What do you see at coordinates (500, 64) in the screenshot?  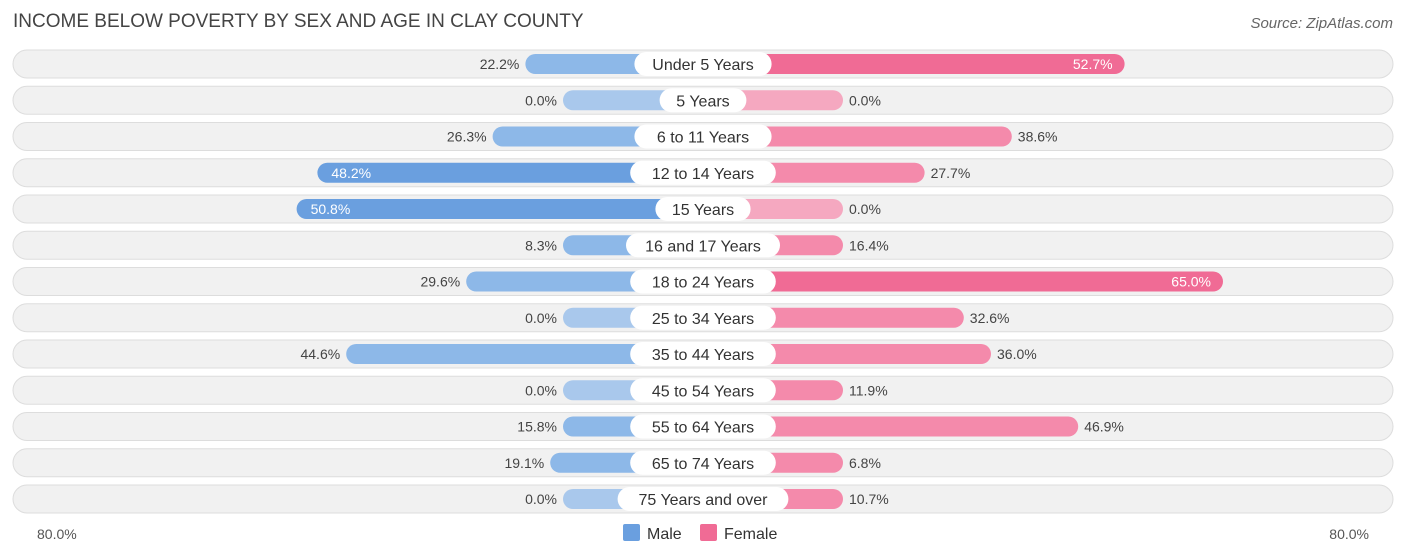 I see `male-value-label: 22.2%` at bounding box center [500, 64].